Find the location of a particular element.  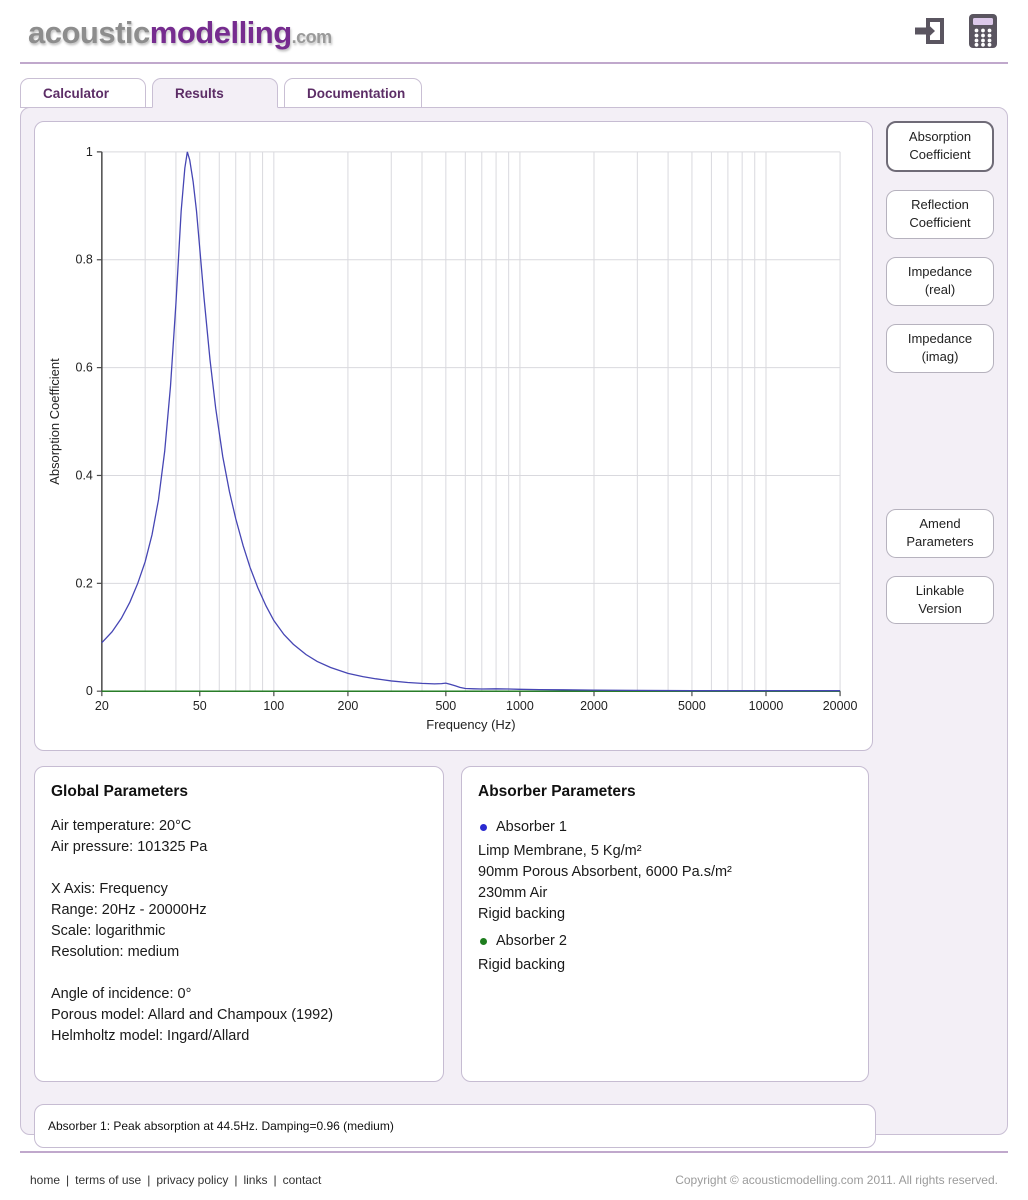

angle-of-incidence: Angle of incidence: 0° is located at coordinates (121, 994).